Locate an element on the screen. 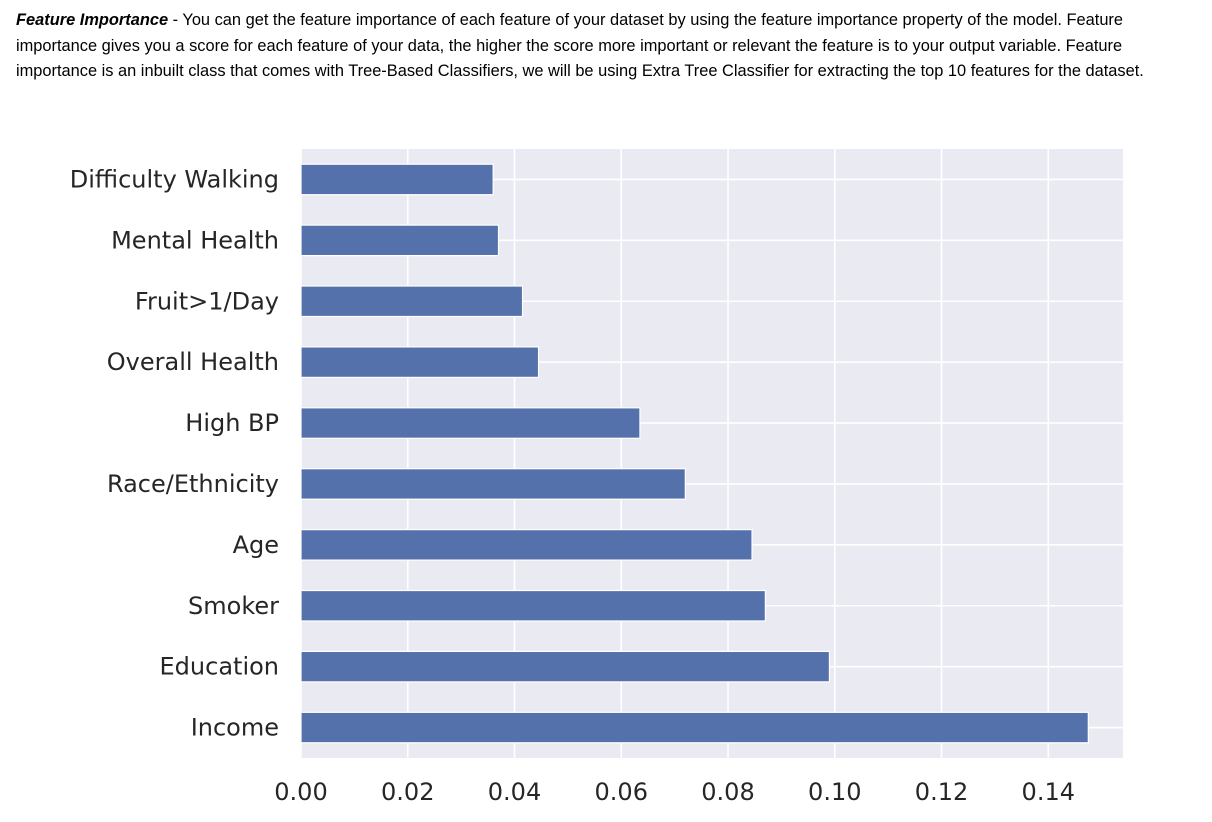 The height and width of the screenshot is (822, 1212). x-tick-label: 0.02 is located at coordinates (407, 792).